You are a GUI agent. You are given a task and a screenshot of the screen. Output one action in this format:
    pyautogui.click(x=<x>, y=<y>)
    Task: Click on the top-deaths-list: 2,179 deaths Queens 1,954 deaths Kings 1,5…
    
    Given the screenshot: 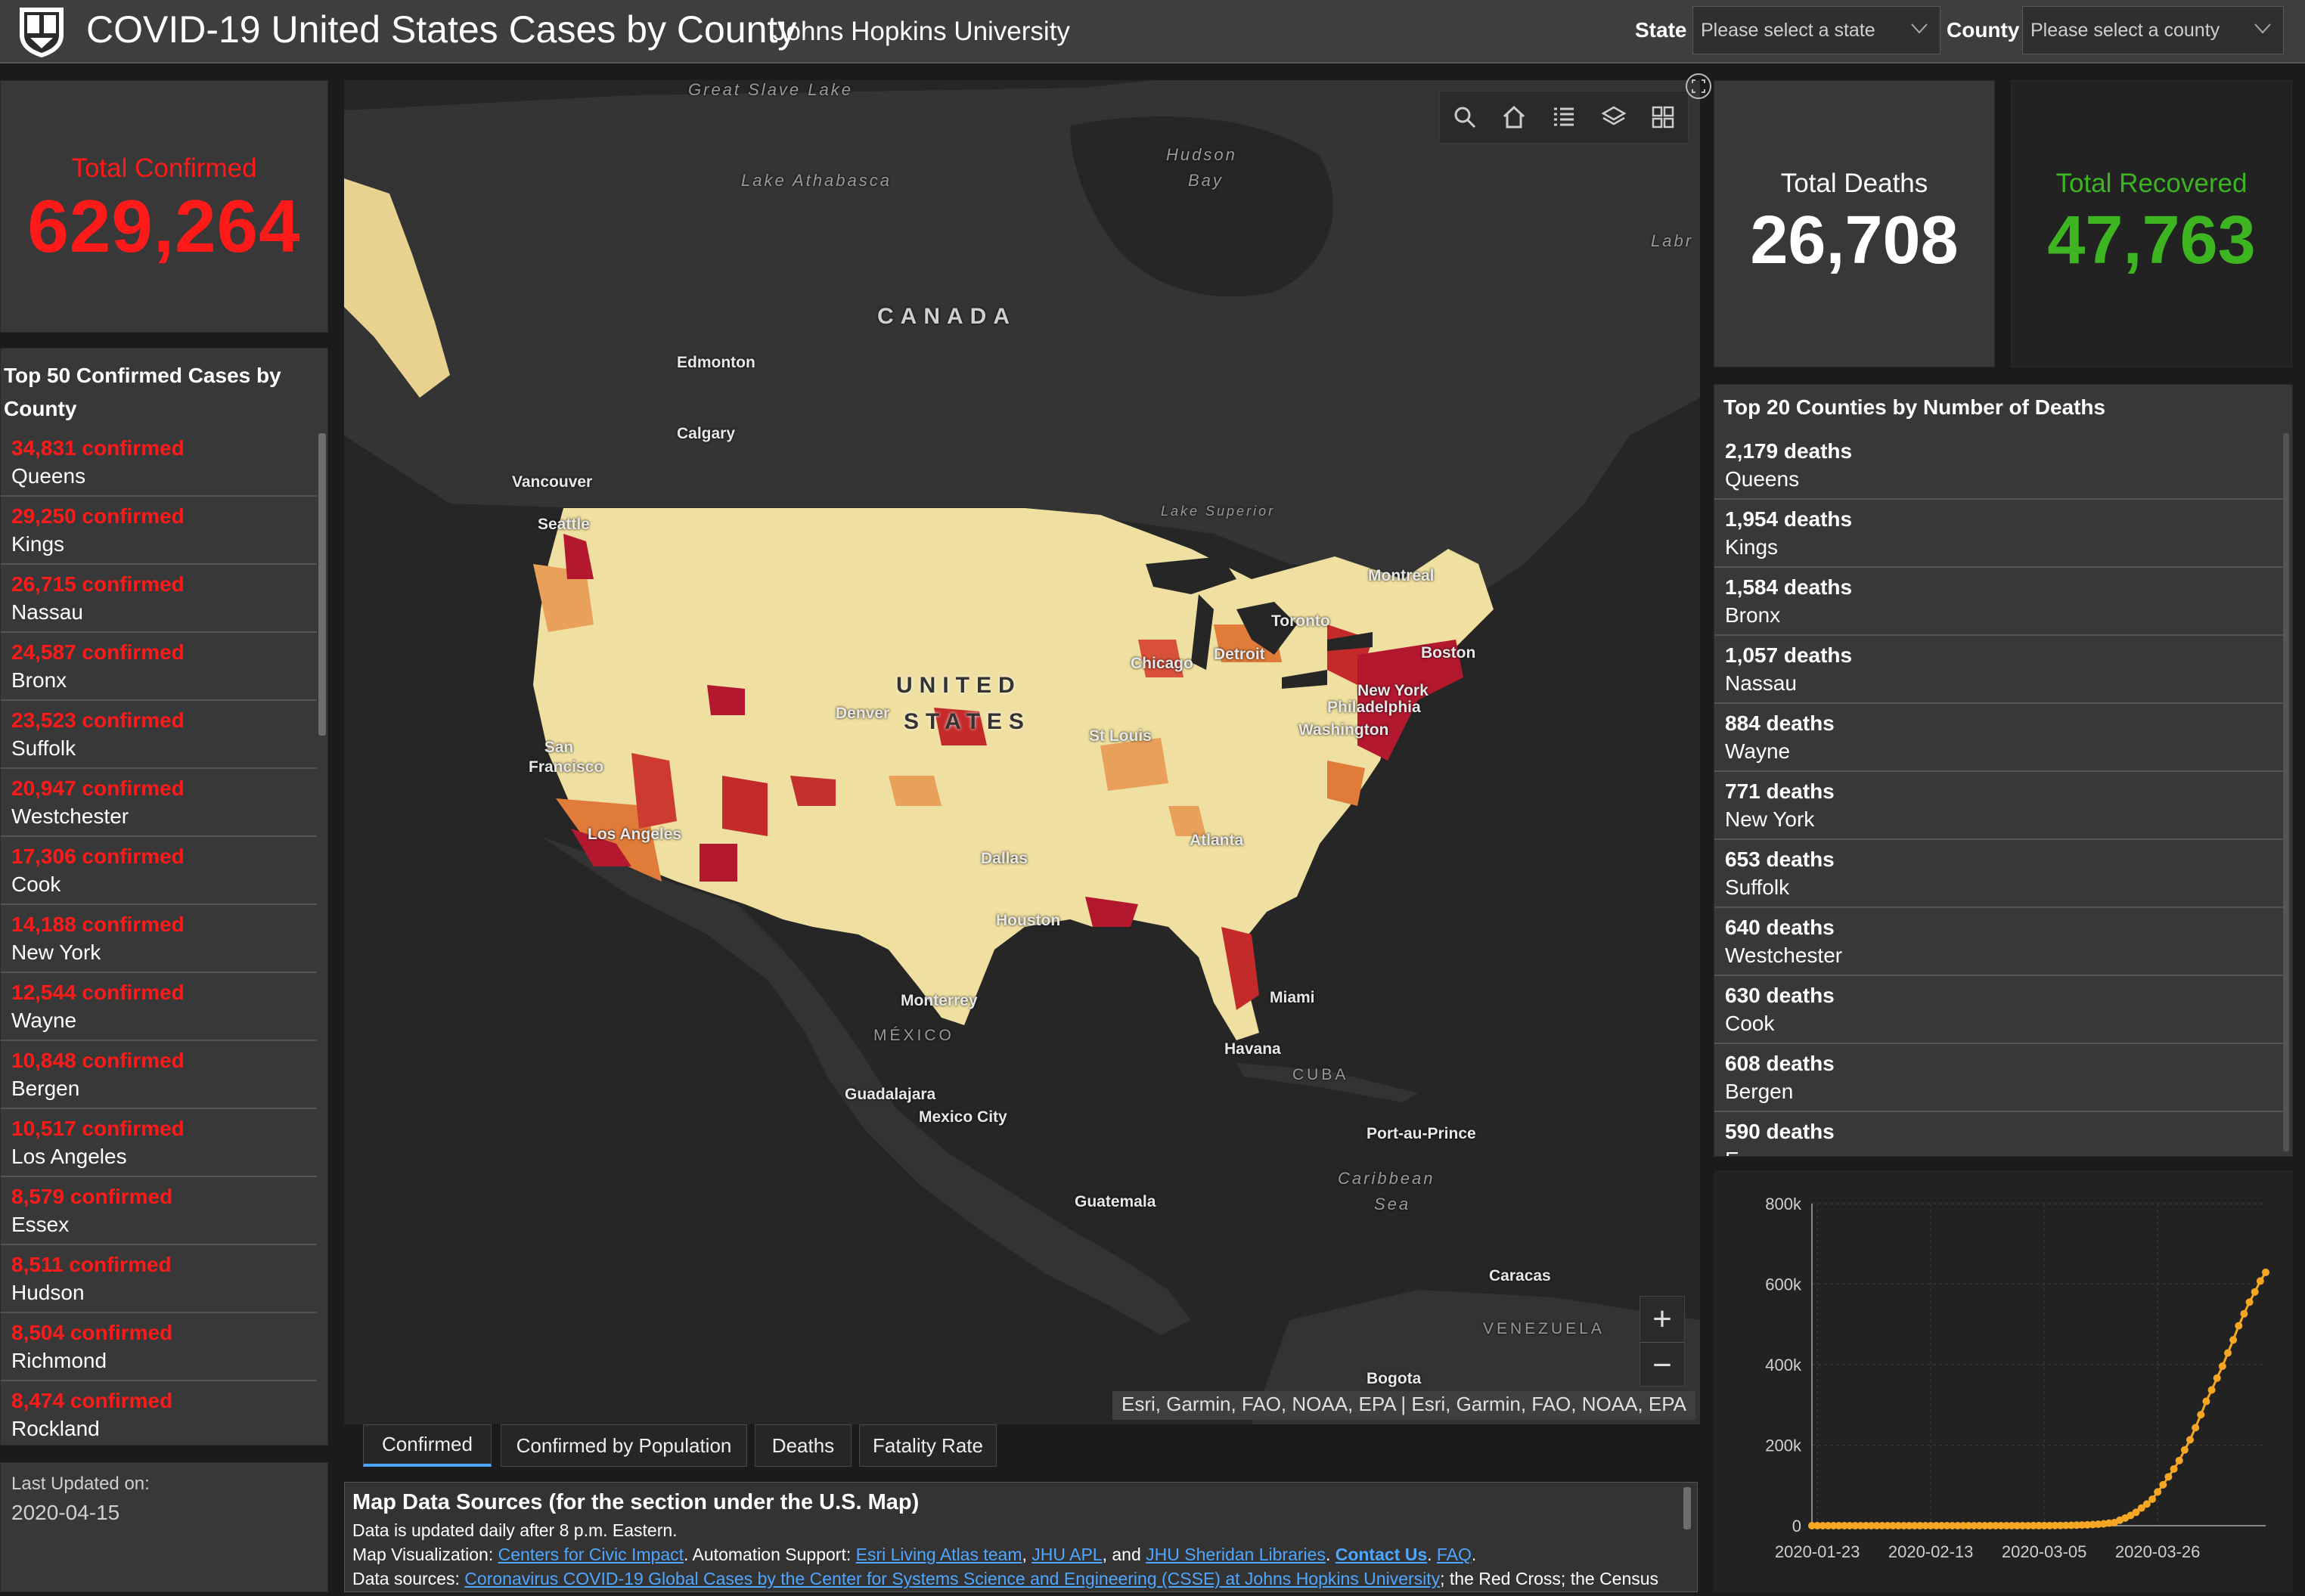 What is the action you would take?
    pyautogui.click(x=1998, y=794)
    